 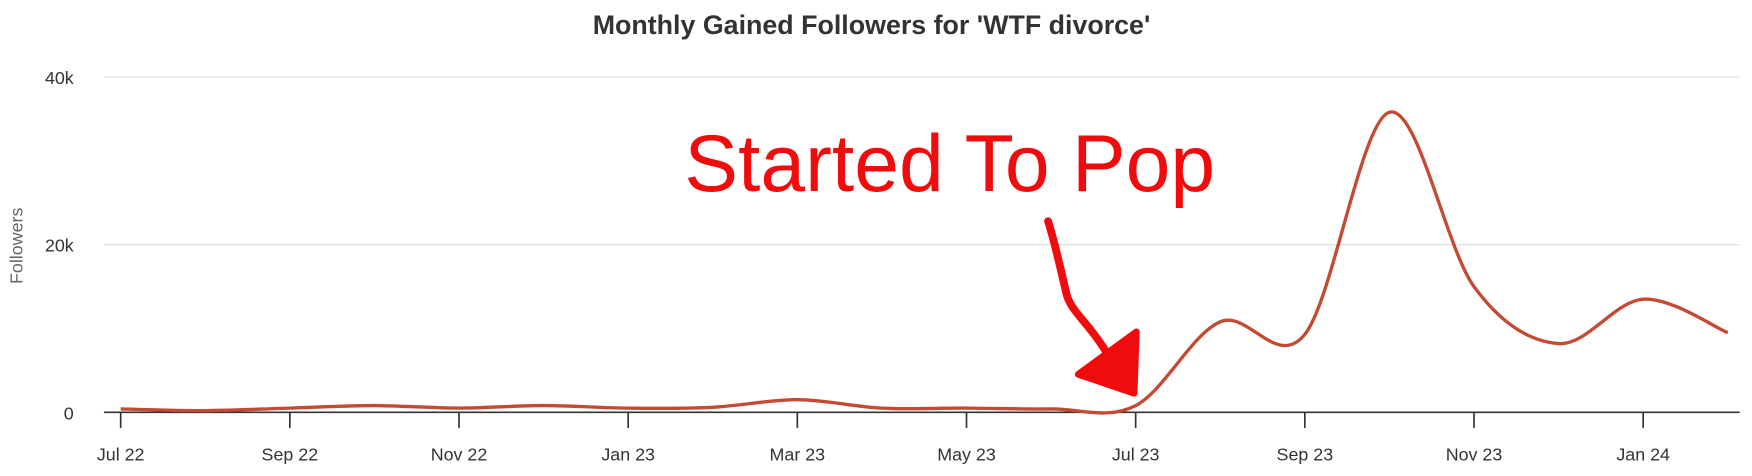 What do you see at coordinates (121, 455) in the screenshot?
I see `x-tick-label: Jul 22` at bounding box center [121, 455].